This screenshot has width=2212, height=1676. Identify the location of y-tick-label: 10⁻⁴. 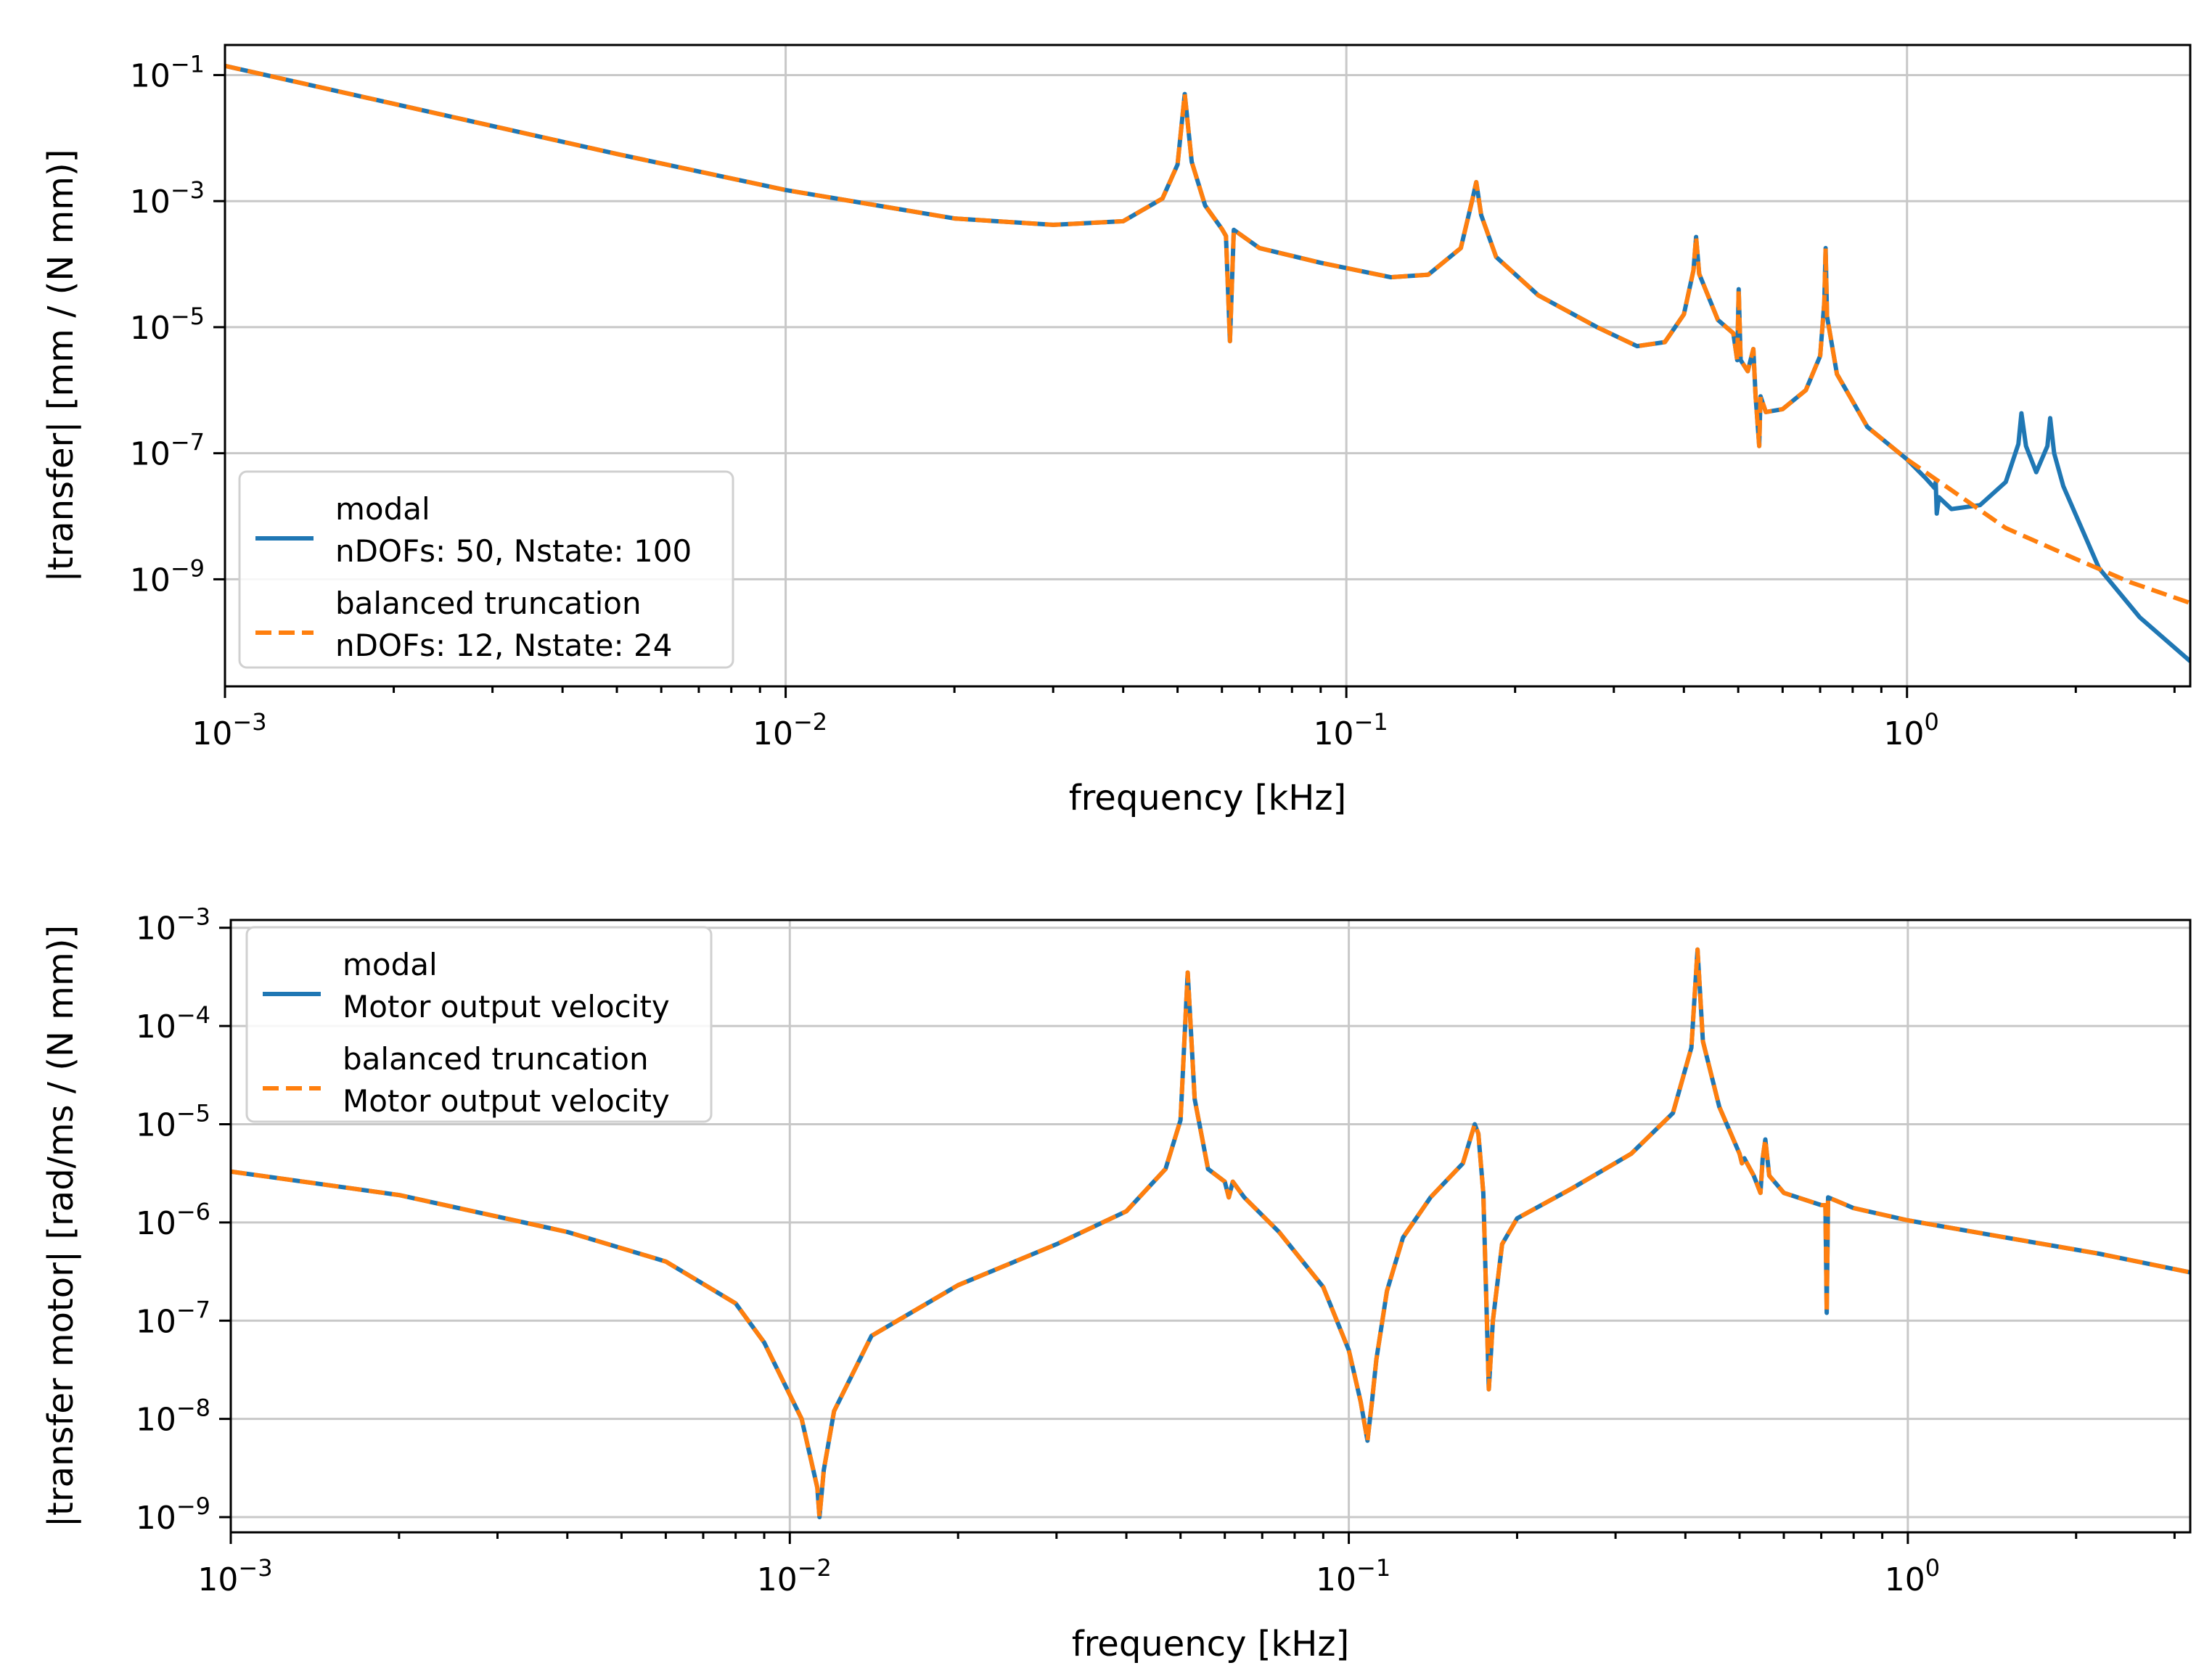
(173, 1023).